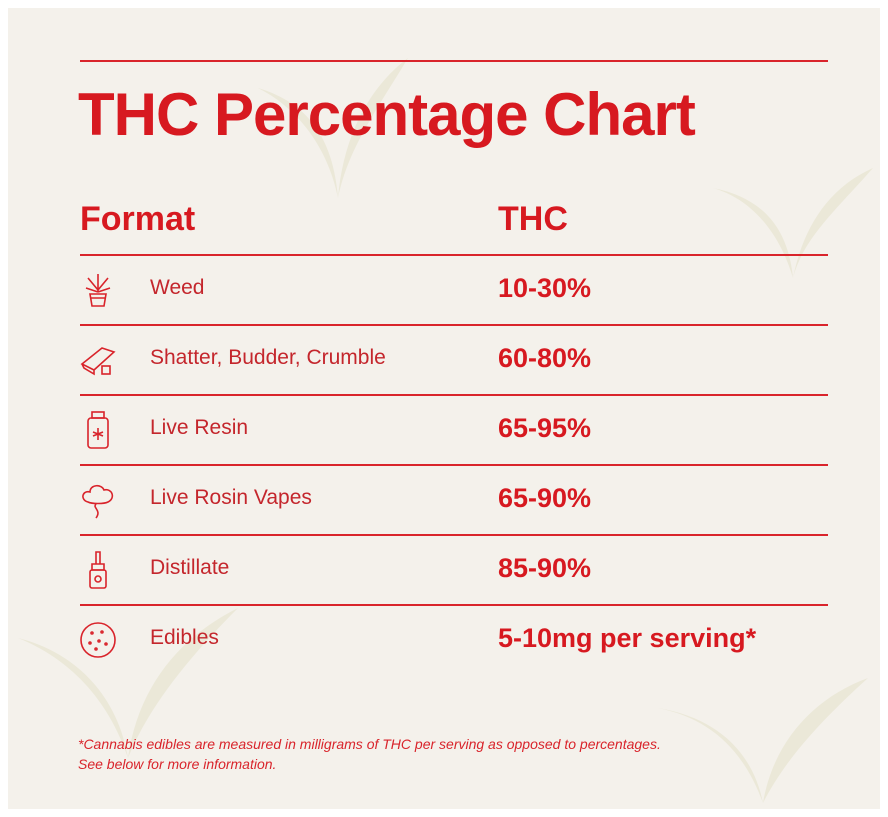 The width and height of the screenshot is (888, 817). Describe the element at coordinates (545, 428) in the screenshot. I see `thc-cell: 65-95%` at that location.